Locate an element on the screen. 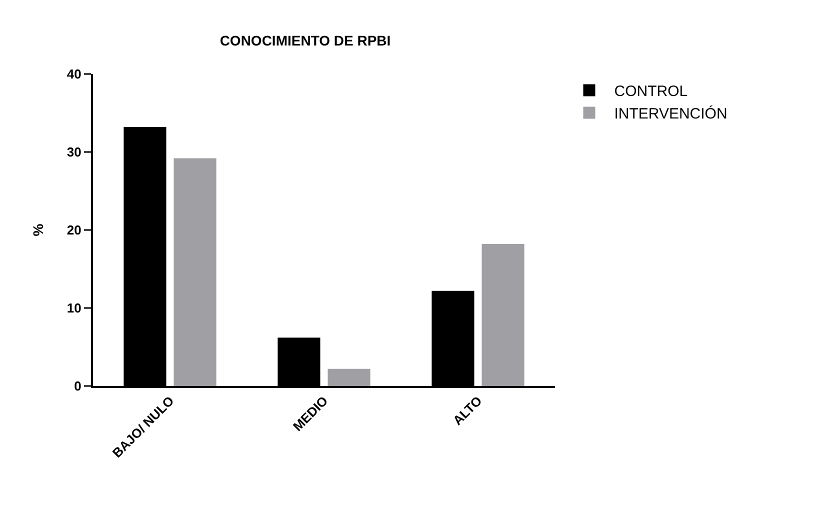 The width and height of the screenshot is (825, 510). y-tick-label: 10 is located at coordinates (74, 308).